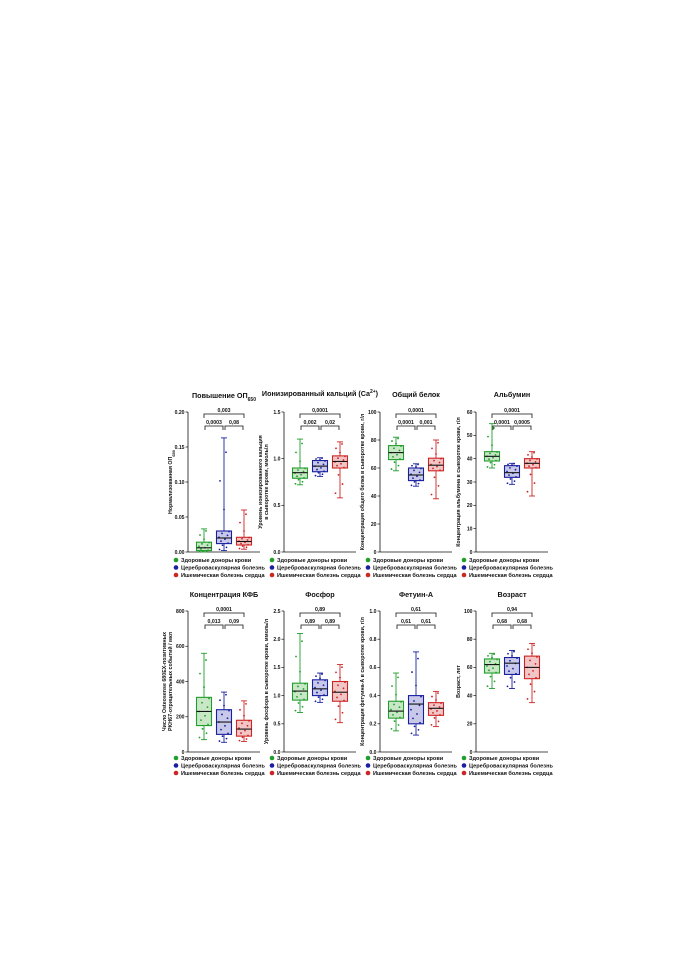 This screenshot has height=960, width=678. What do you see at coordinates (470, 483) in the screenshot?
I see `y-tick-label: 30` at bounding box center [470, 483].